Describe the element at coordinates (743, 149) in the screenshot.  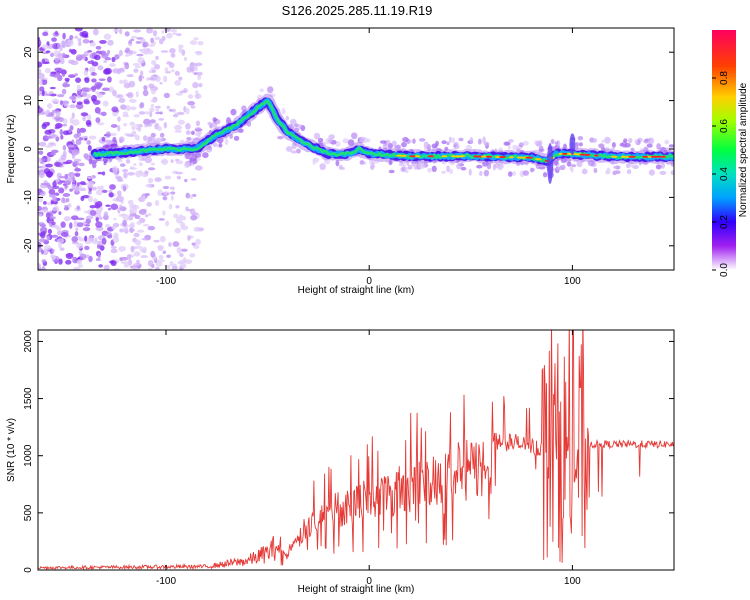
I see `colorbar-label: Normalized spectral amplitude` at that location.